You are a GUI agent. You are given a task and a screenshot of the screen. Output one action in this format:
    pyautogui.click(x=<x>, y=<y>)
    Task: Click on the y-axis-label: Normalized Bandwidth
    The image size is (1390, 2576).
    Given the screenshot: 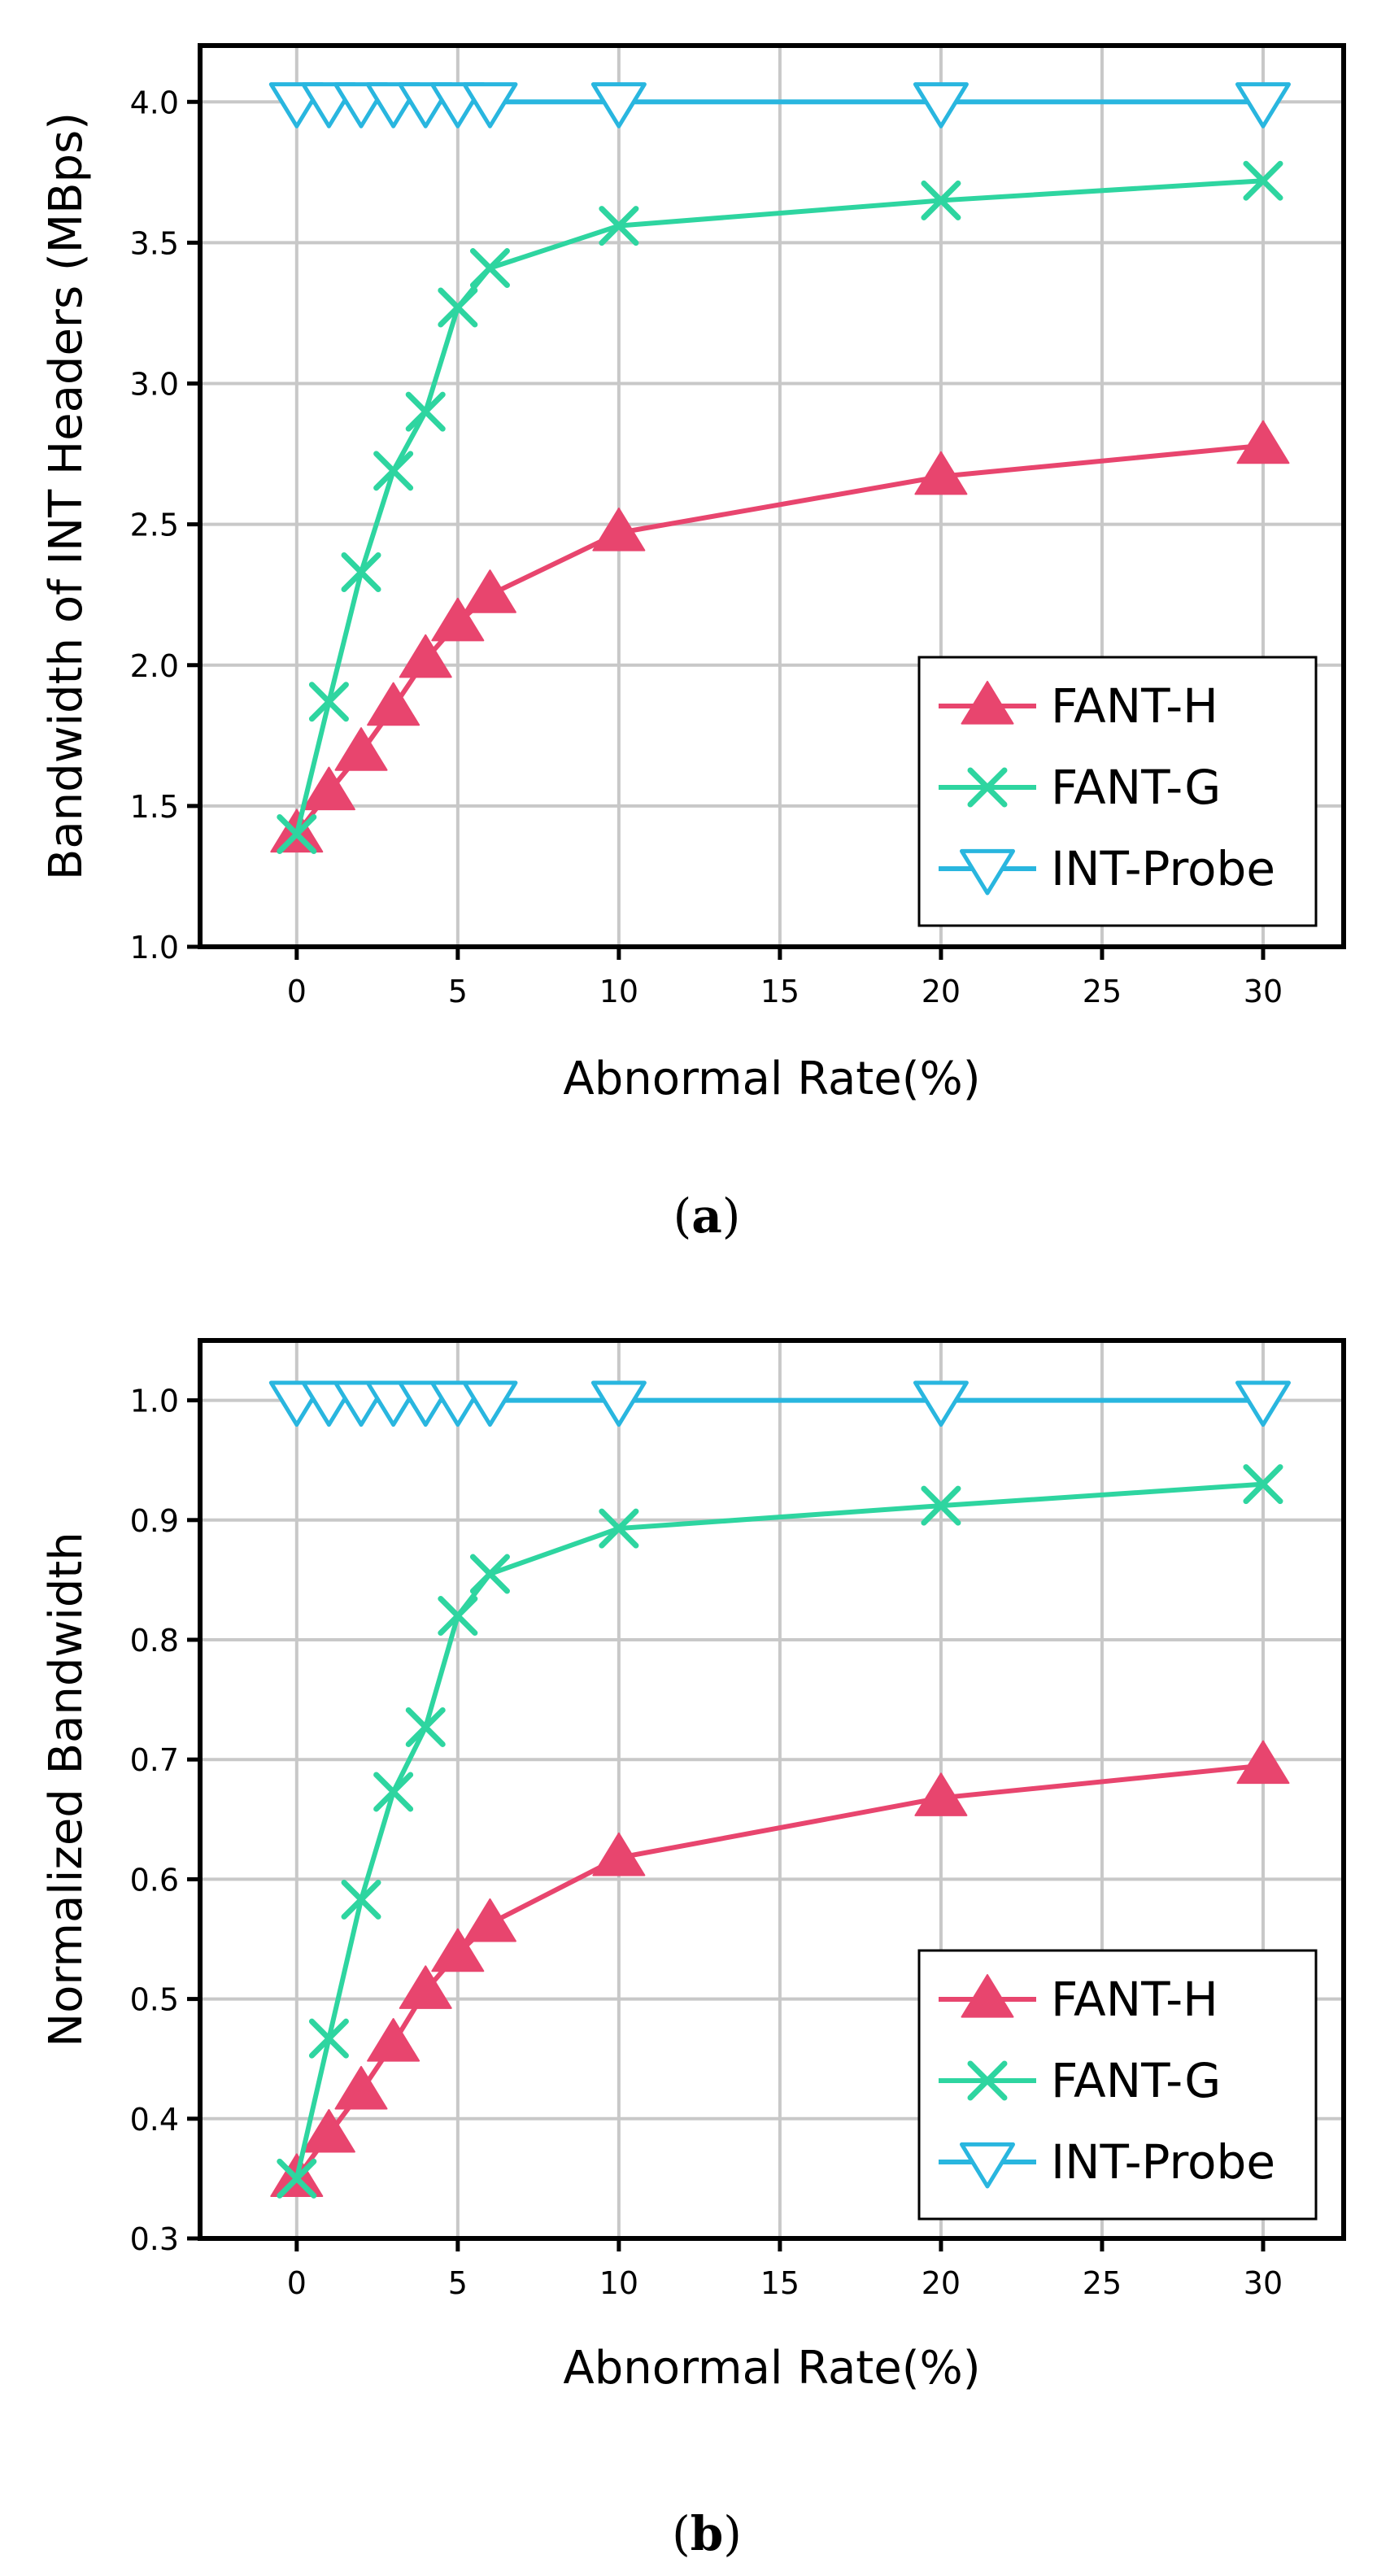 What is the action you would take?
    pyautogui.click(x=66, y=1789)
    